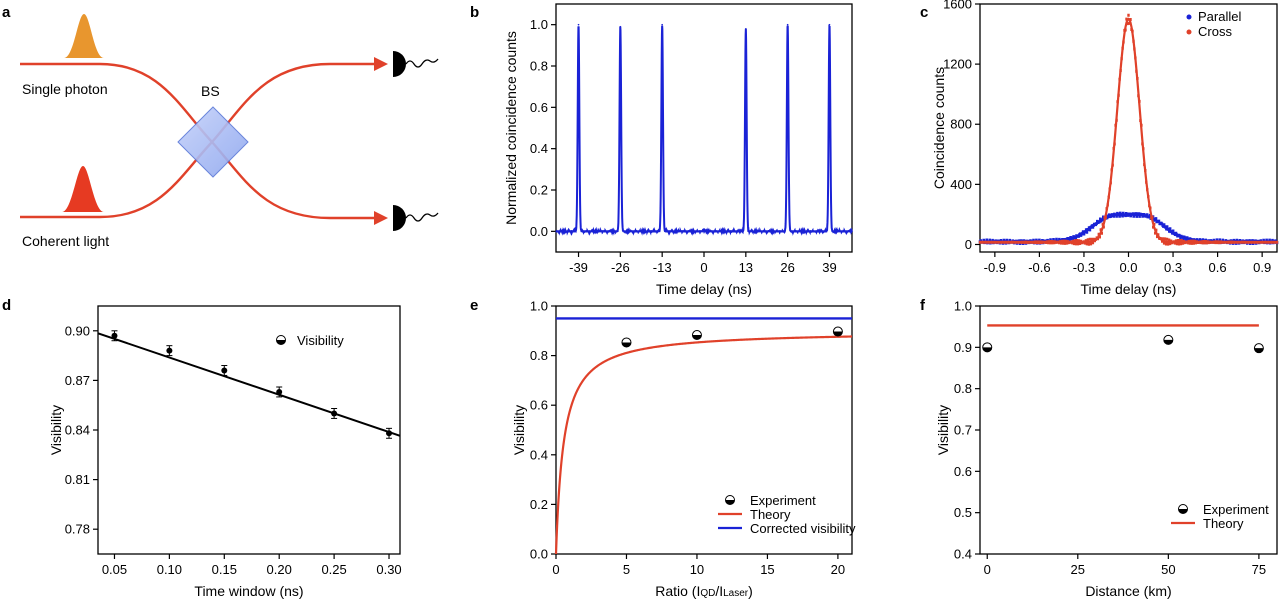 This screenshot has width=1280, height=599. Describe the element at coordinates (961, 184) in the screenshot. I see `y-tick-label: 400` at that location.